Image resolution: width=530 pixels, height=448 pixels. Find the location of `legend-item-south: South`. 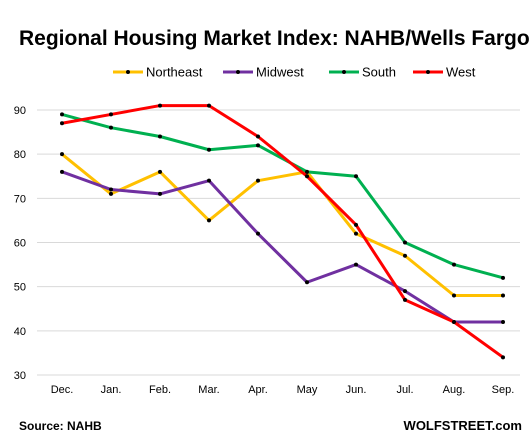

legend-item-south: South is located at coordinates (362, 72).